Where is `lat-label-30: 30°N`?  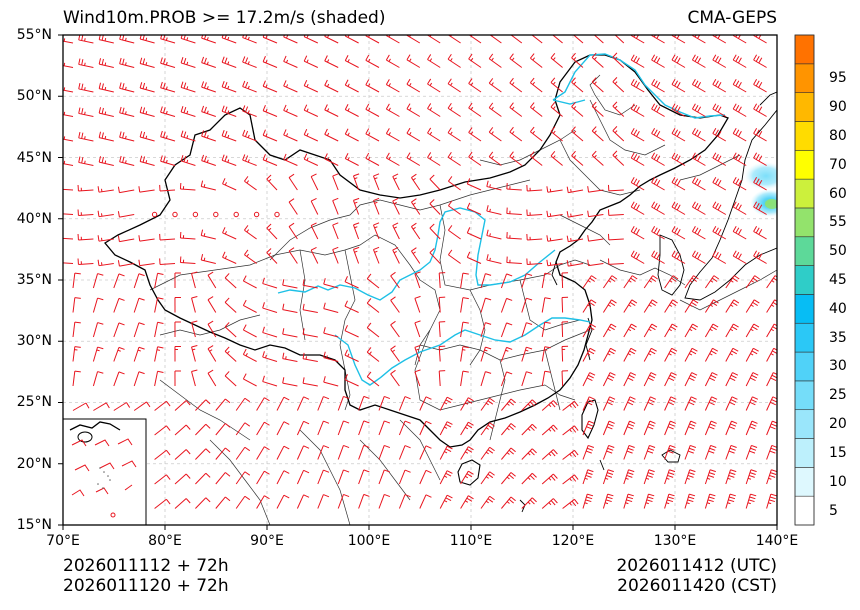
lat-label-30: 30°N is located at coordinates (34, 341).